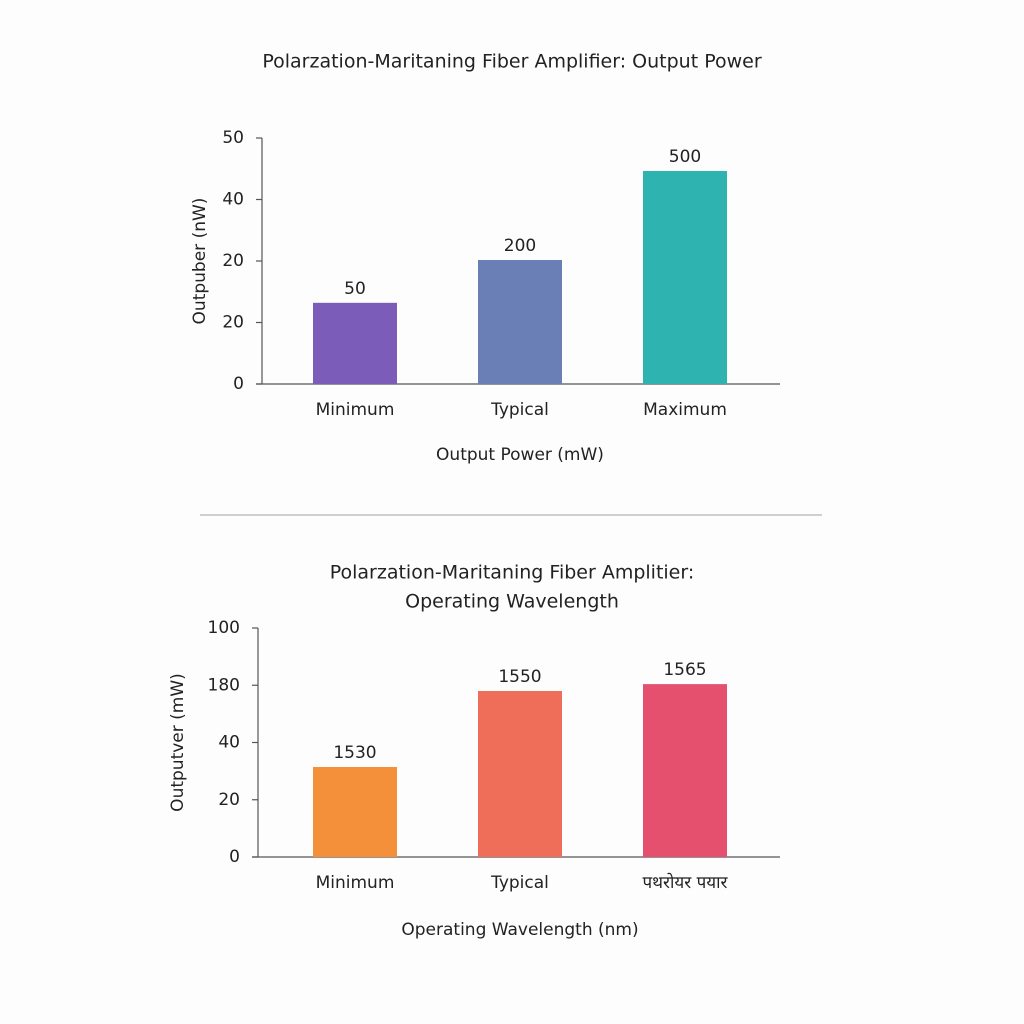 Image resolution: width=1024 pixels, height=1024 pixels. I want to click on x-axis-label: Output Power (mW), so click(520, 455).